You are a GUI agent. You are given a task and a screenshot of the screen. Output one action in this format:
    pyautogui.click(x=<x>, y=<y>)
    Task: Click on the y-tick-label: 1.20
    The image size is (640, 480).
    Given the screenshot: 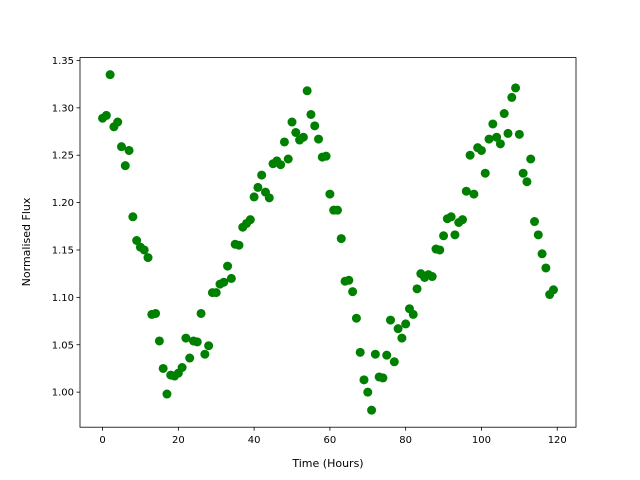 What is the action you would take?
    pyautogui.click(x=63, y=203)
    